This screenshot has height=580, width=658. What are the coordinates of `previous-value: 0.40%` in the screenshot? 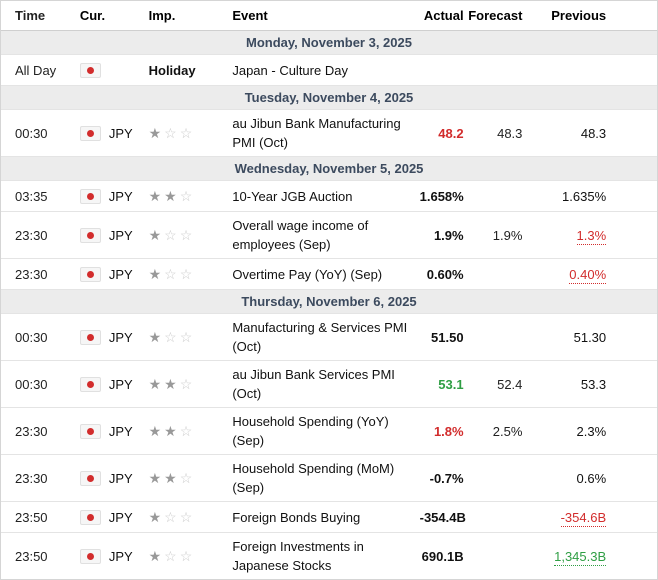 It's located at (588, 275).